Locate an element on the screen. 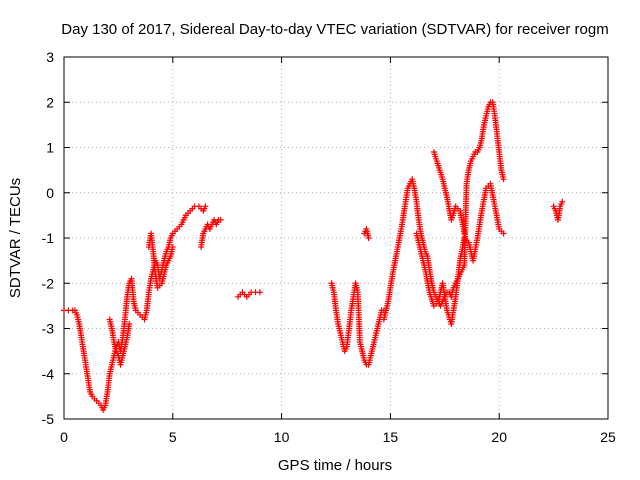 This screenshot has height=480, width=640. x-axis-label: GPS time / hours is located at coordinates (335, 465).